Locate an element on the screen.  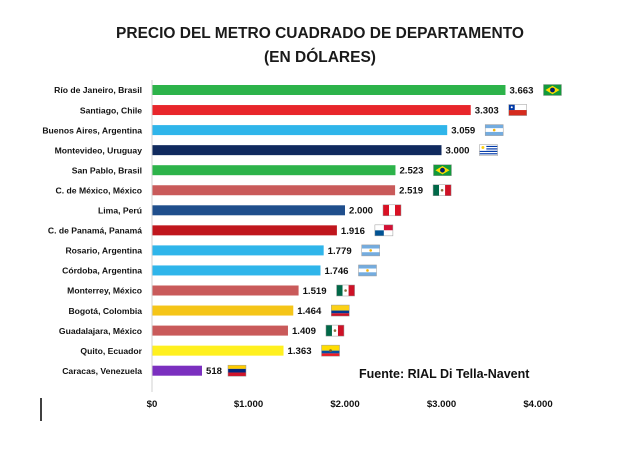
category-label: Rosario, Argentina is located at coordinates (103, 251).